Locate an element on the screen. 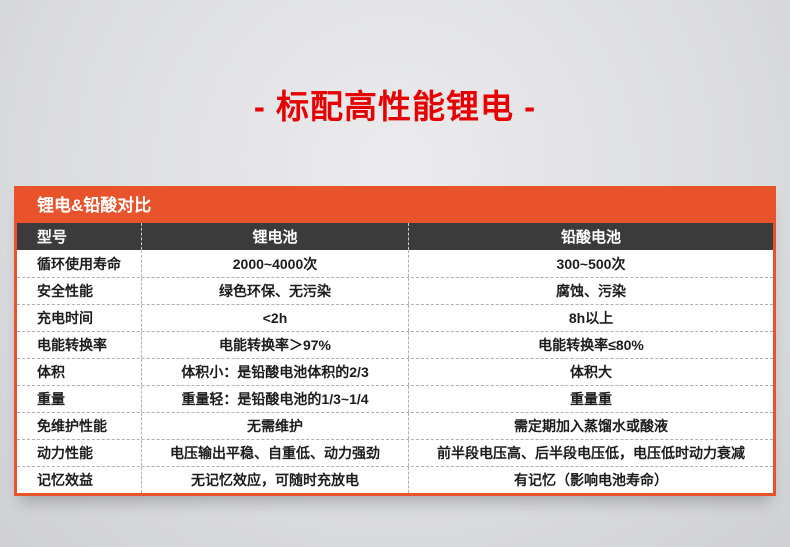 The image size is (790, 547). table-row: 电能转换率 电能转换率＞97% 电能转换率≤80% is located at coordinates (395, 344).